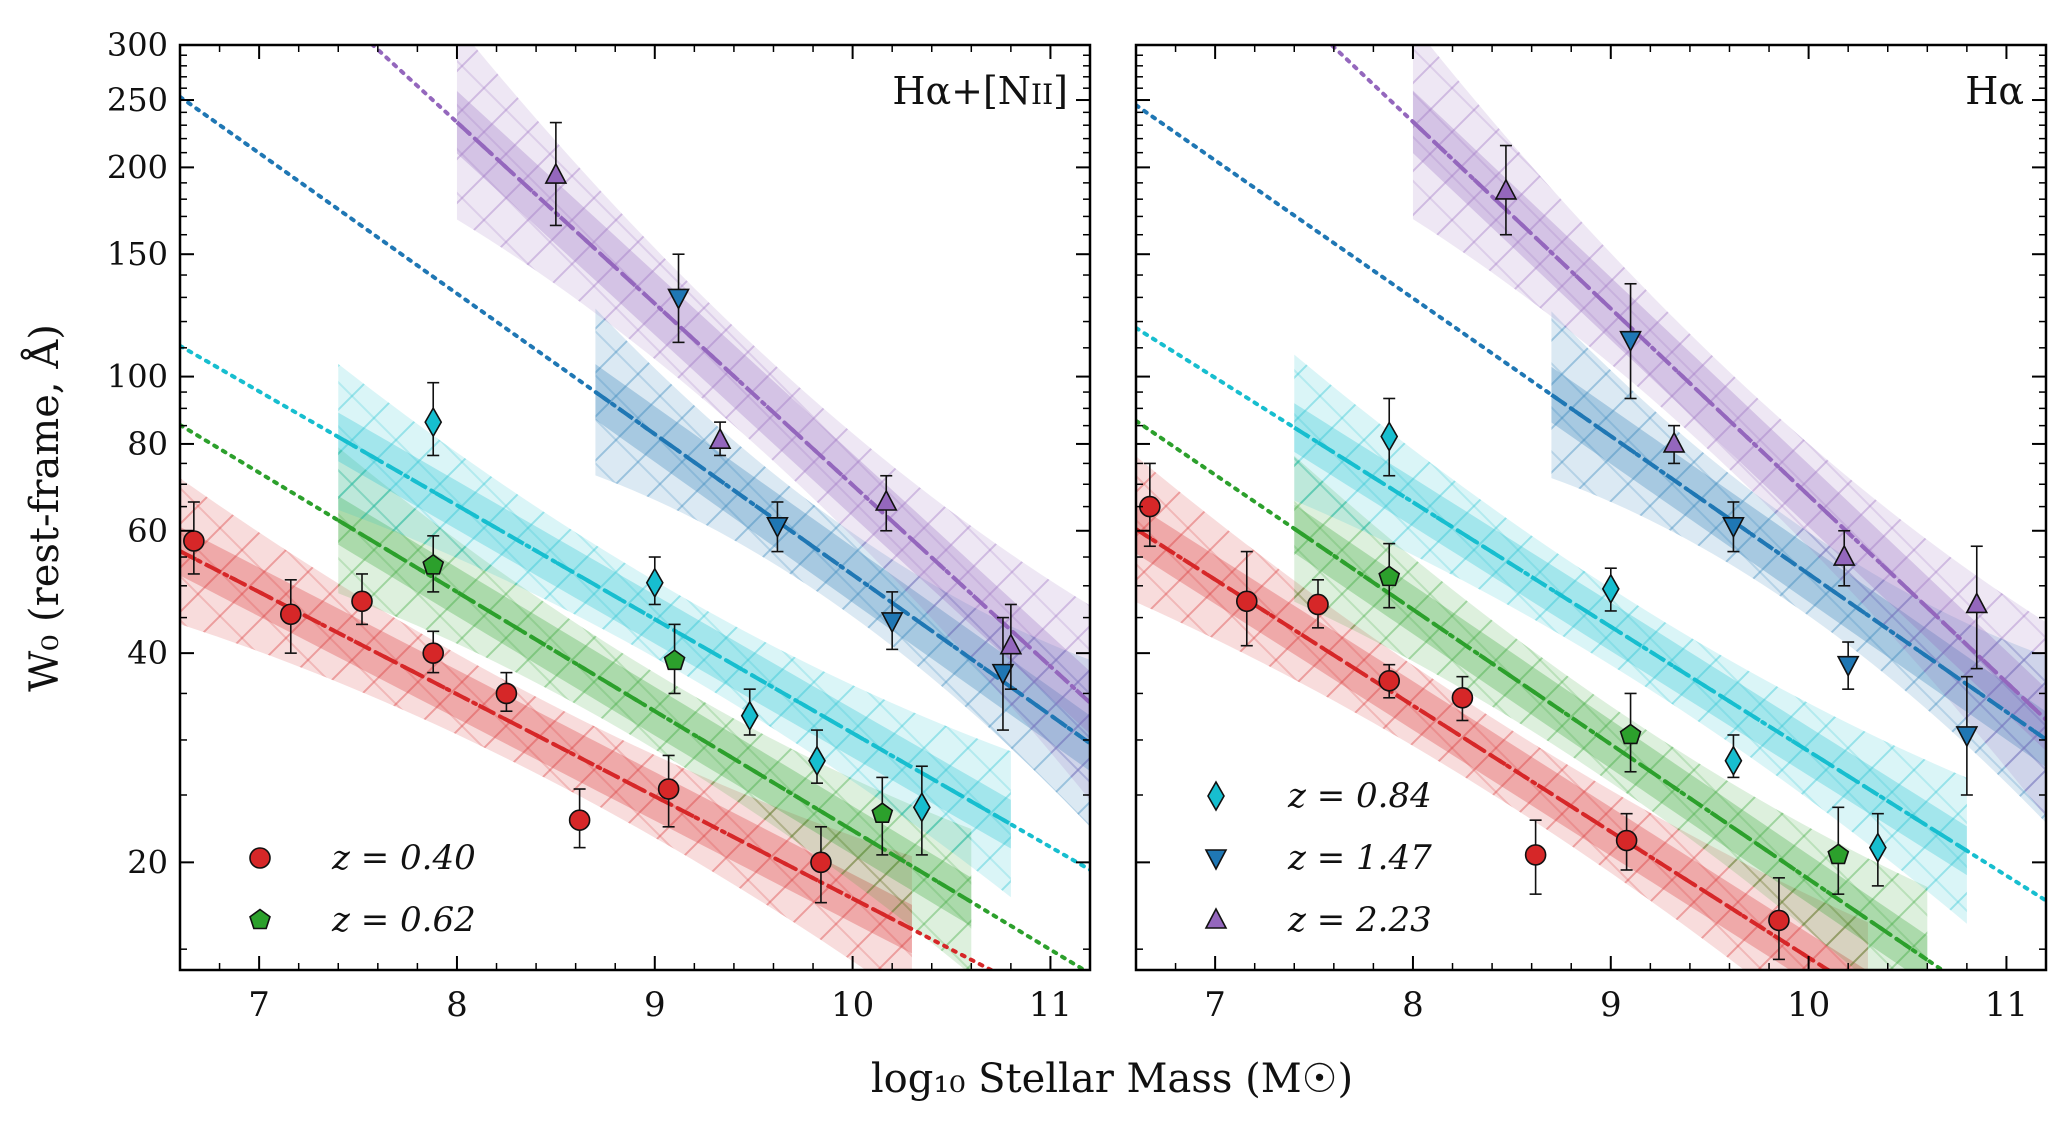  I want to click on x-tick-label: 7, so click(1215, 1005).